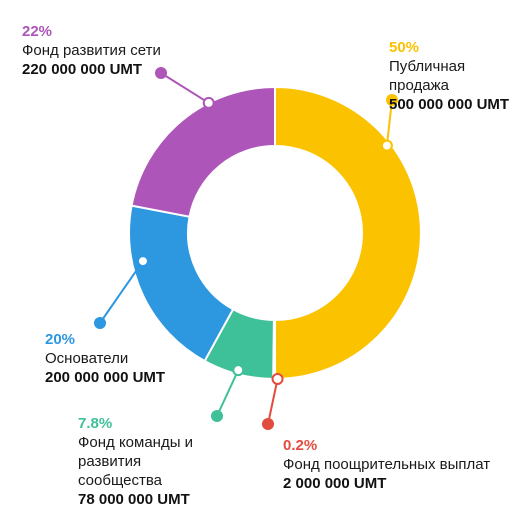  Describe the element at coordinates (419, 85) in the screenshot. I see `name-public-sale-line2: продажа` at that location.